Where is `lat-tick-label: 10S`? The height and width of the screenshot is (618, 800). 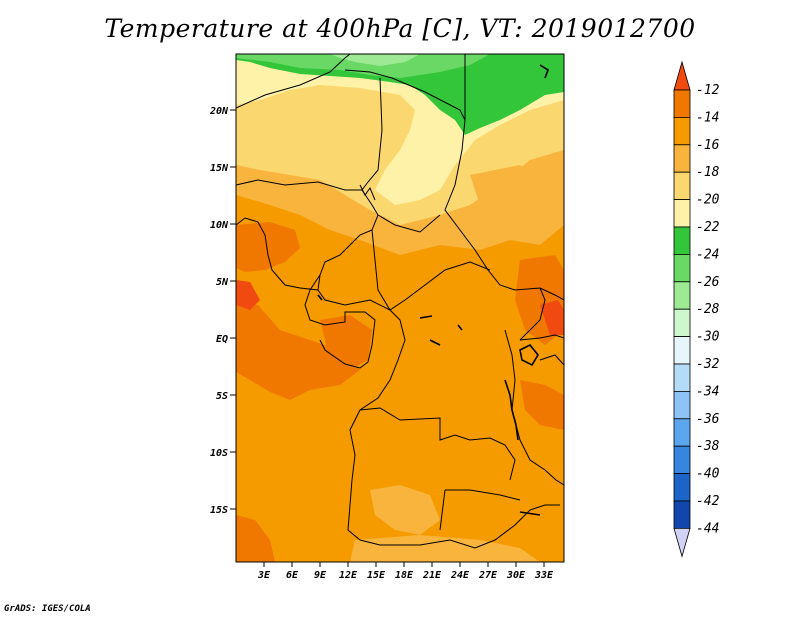 lat-tick-label: 10S is located at coordinates (219, 453).